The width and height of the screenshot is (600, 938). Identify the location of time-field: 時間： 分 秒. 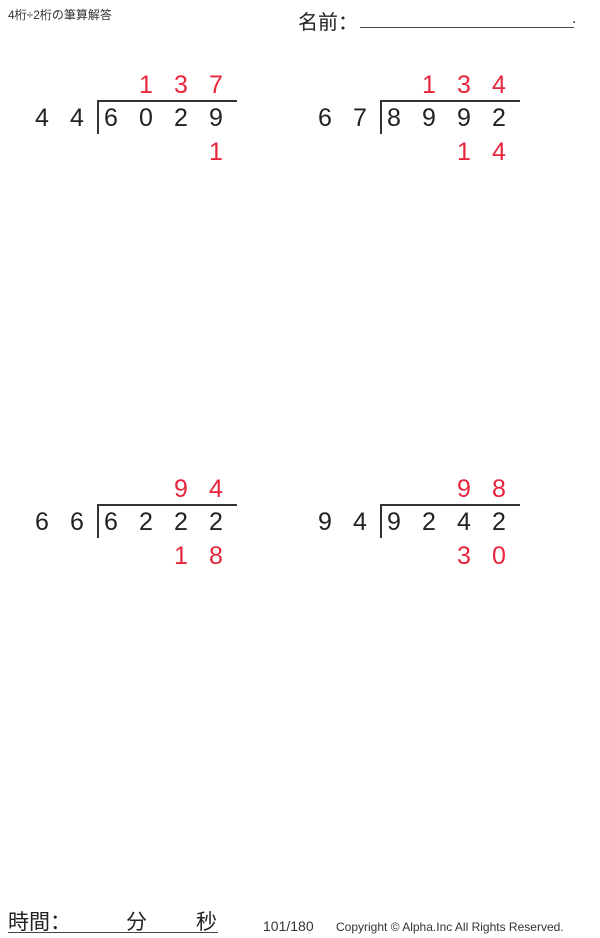
(113, 920).